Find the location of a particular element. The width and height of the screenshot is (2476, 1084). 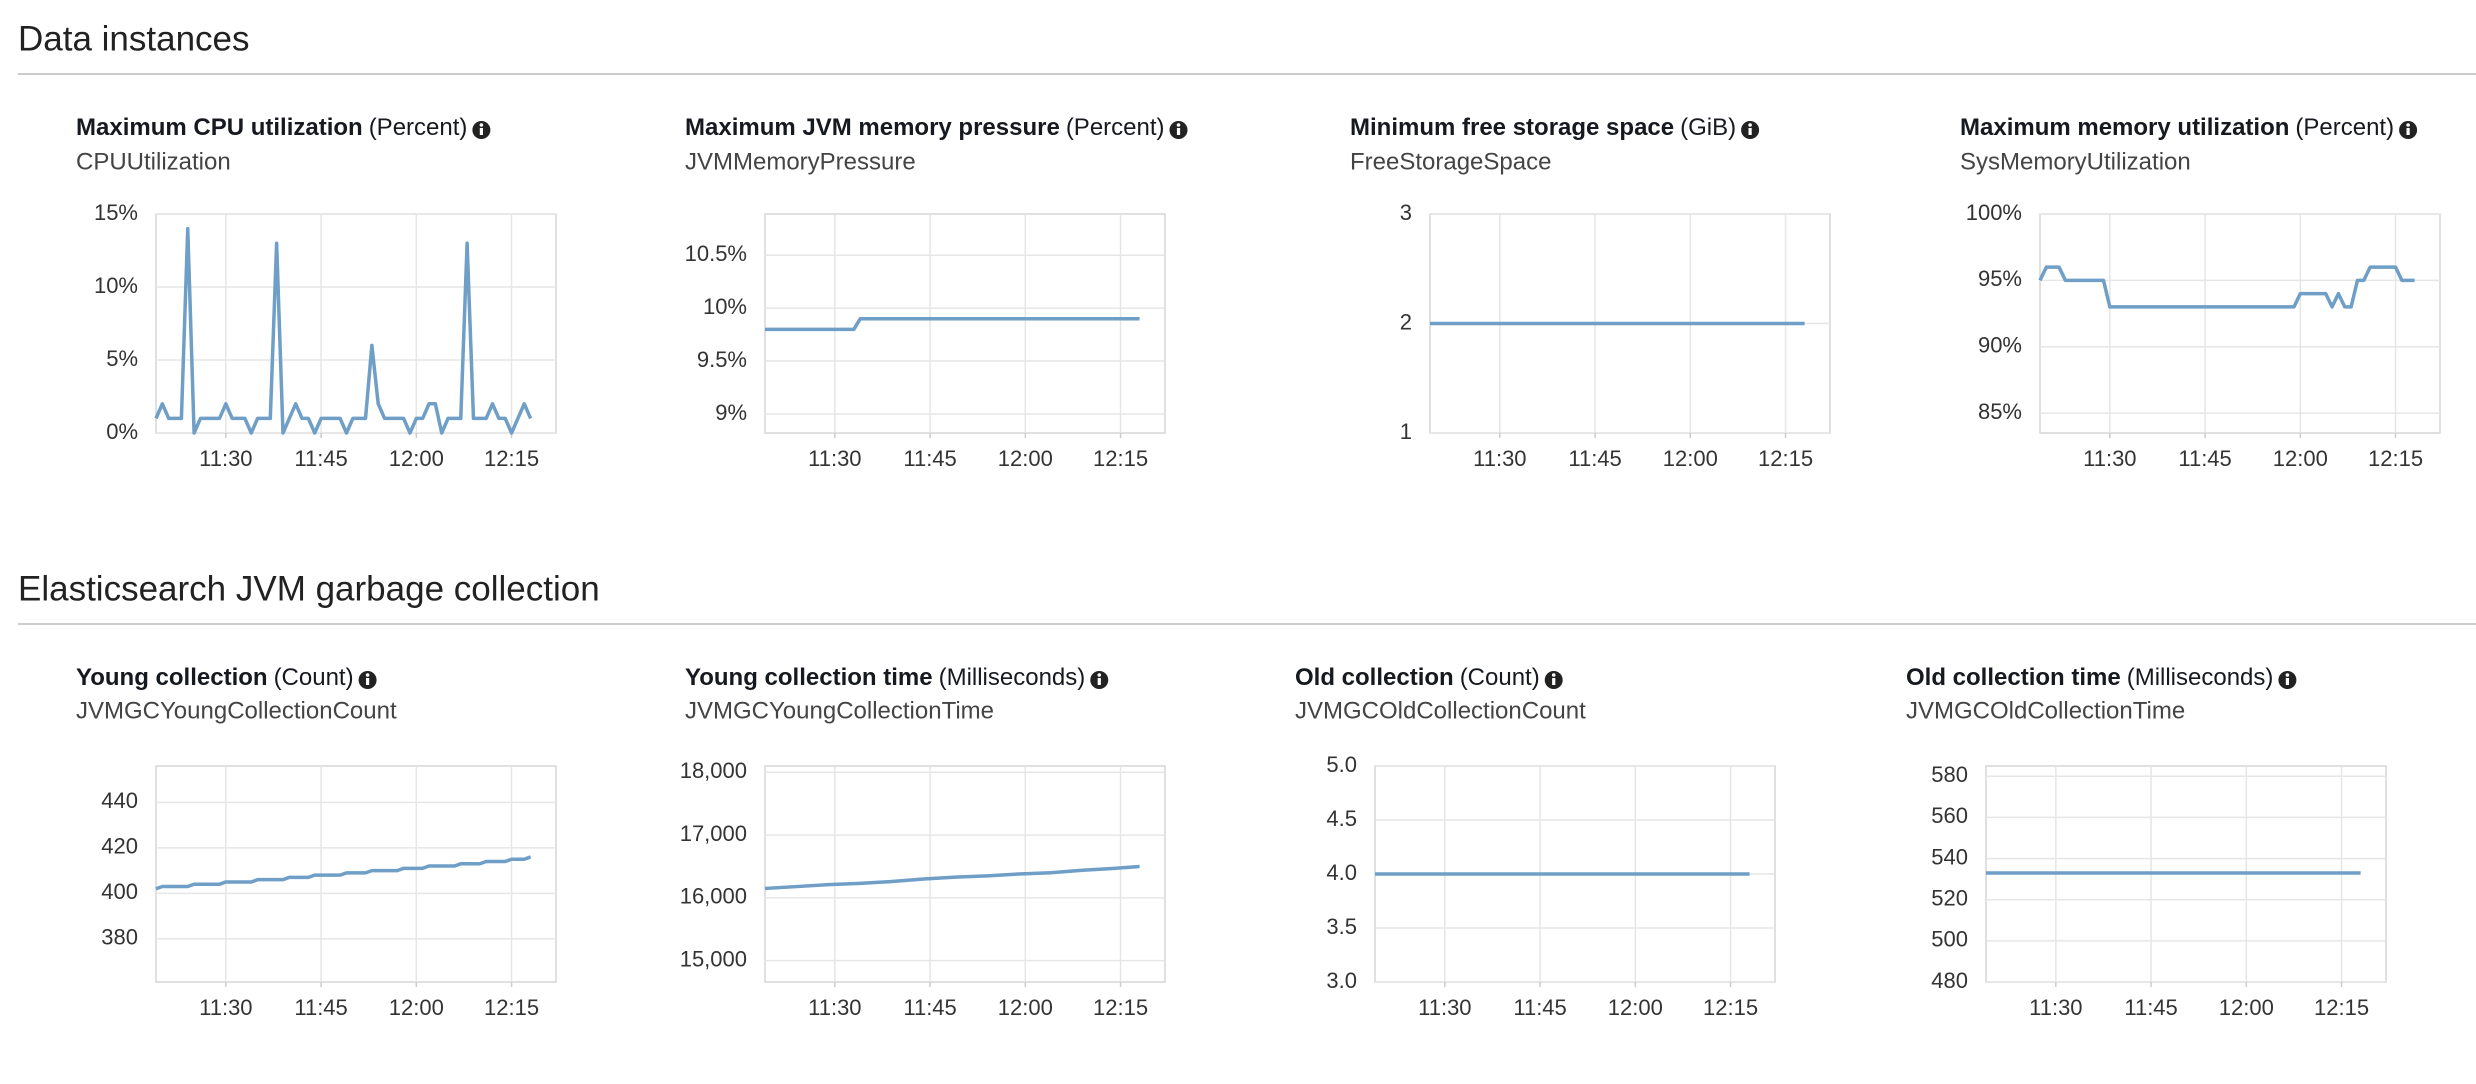

y-tick-label: 4.0 is located at coordinates (1341, 872).